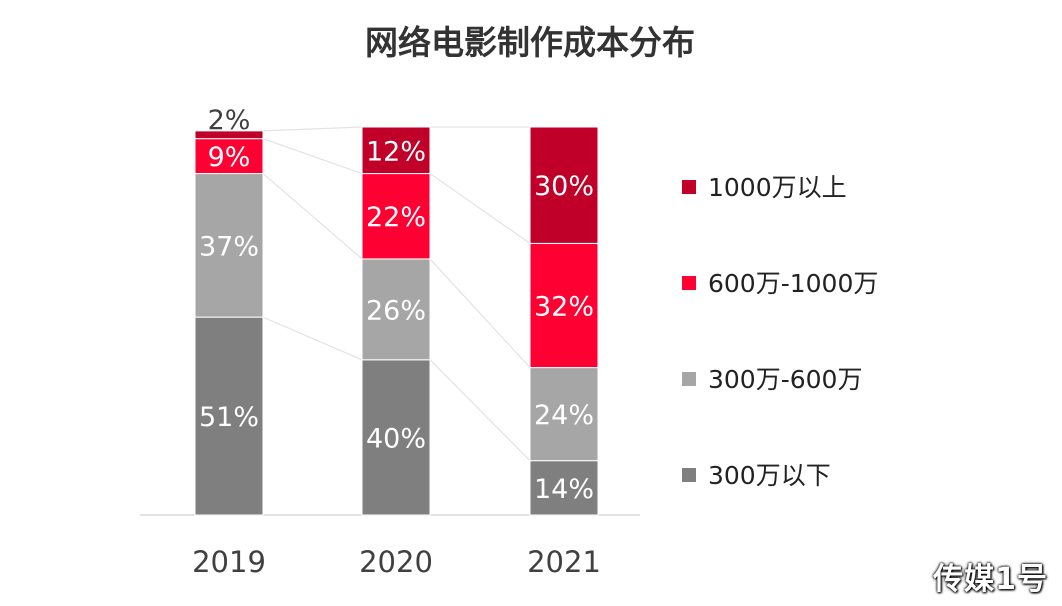  I want to click on data-label: 51%, so click(229, 417).